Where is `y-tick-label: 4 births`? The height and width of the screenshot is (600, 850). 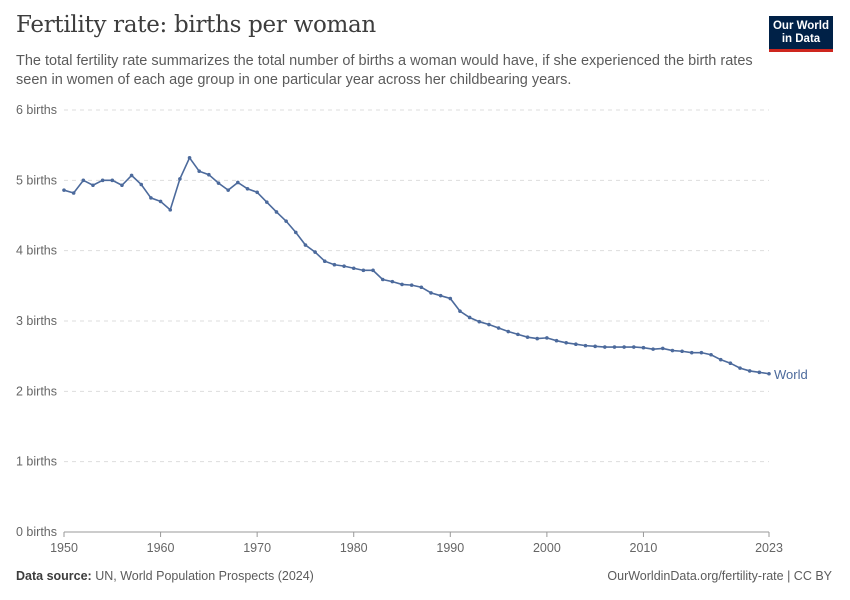 y-tick-label: 4 births is located at coordinates (36, 251).